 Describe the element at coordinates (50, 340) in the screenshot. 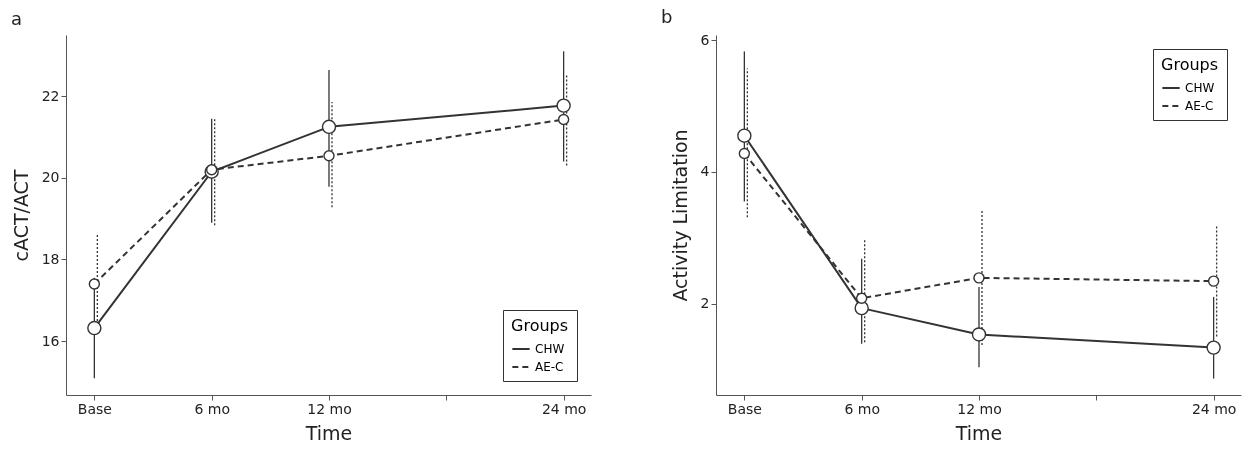

I see `y-tick-label: 16` at that location.